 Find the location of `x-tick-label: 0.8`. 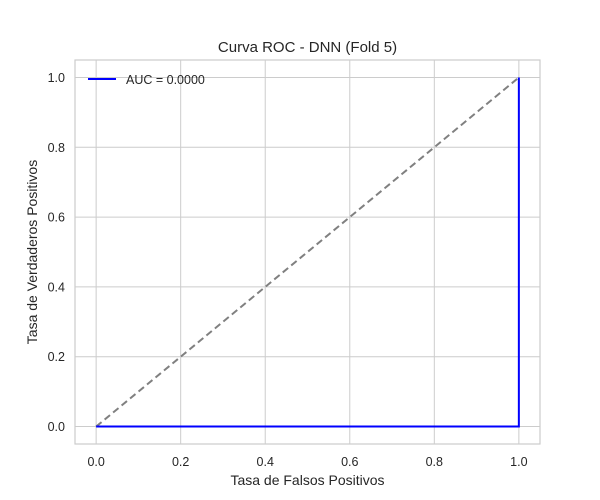

x-tick-label: 0.8 is located at coordinates (434, 462).